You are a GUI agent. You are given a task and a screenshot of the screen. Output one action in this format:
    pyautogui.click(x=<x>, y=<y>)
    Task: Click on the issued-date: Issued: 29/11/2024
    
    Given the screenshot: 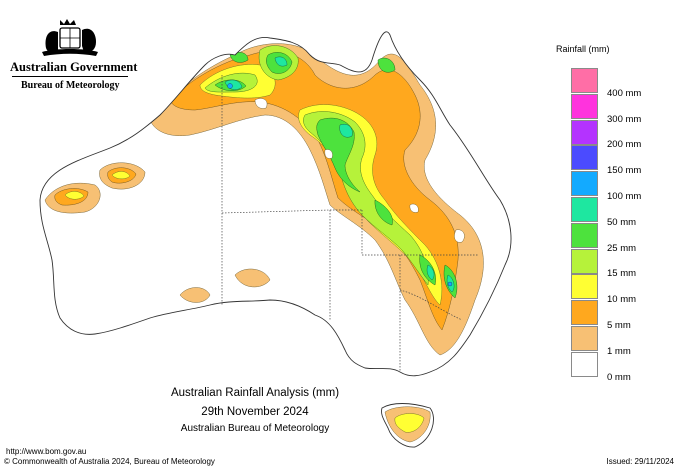 What is the action you would take?
    pyautogui.click(x=640, y=461)
    